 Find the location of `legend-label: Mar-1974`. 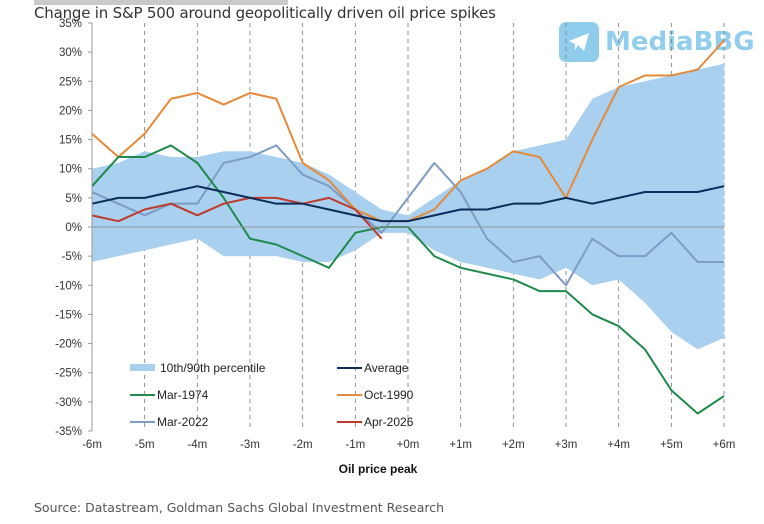

legend-label: Mar-1974 is located at coordinates (183, 395).